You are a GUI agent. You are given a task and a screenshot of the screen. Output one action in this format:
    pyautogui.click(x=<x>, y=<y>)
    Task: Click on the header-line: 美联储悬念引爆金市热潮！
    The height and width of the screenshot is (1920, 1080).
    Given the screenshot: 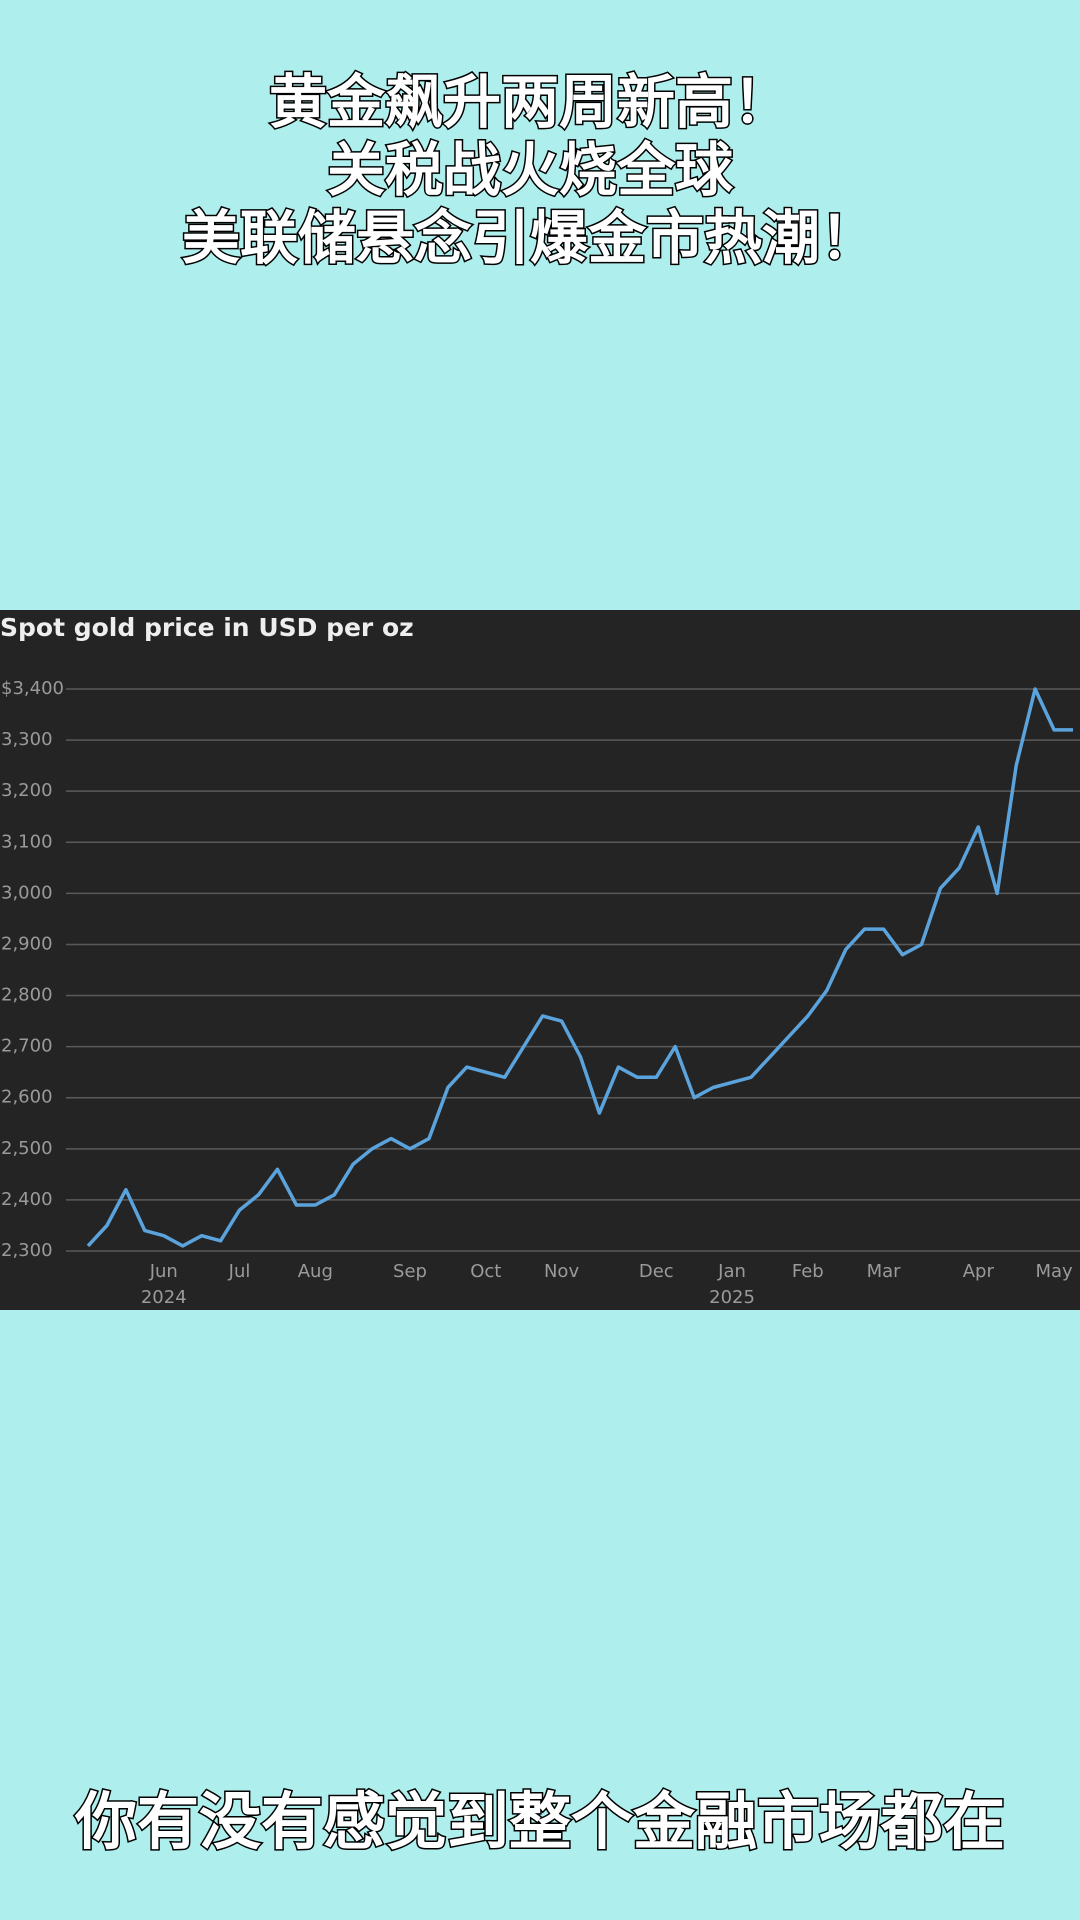 What is the action you would take?
    pyautogui.click(x=529, y=238)
    